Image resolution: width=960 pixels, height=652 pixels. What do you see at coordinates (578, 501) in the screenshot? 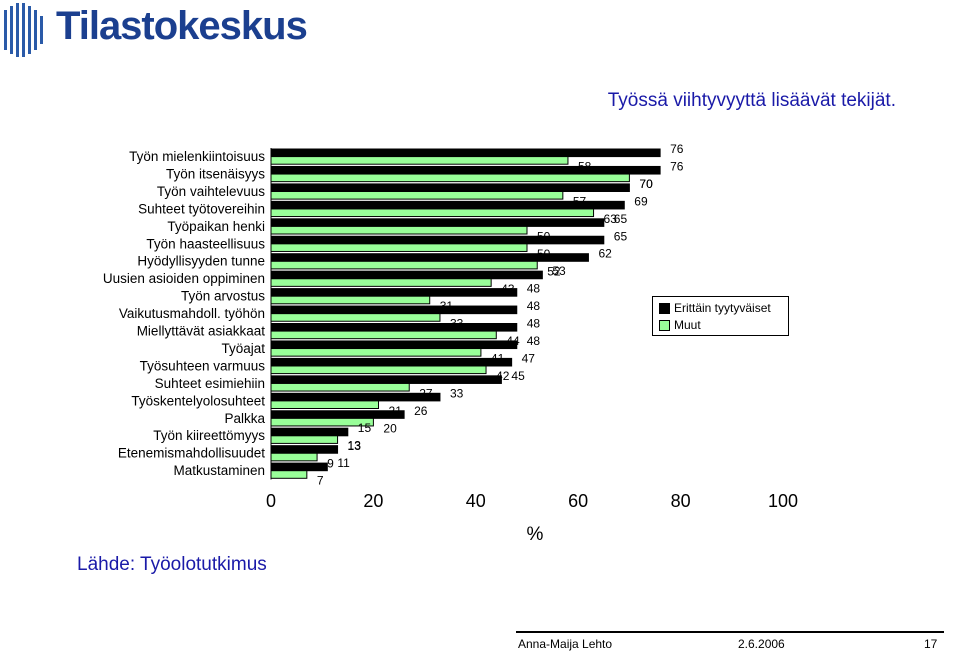
I see `x-tick-label: 60` at bounding box center [578, 501].